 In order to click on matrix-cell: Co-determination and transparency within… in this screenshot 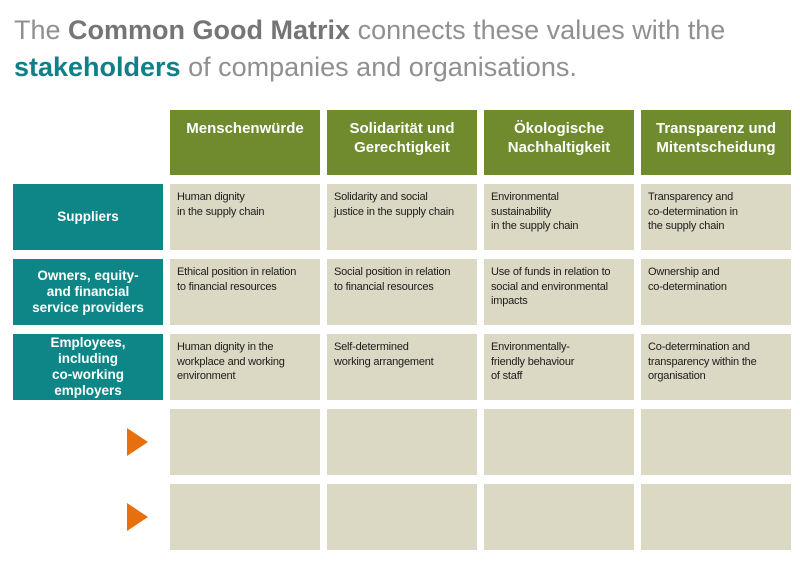, I will do `click(716, 367)`.